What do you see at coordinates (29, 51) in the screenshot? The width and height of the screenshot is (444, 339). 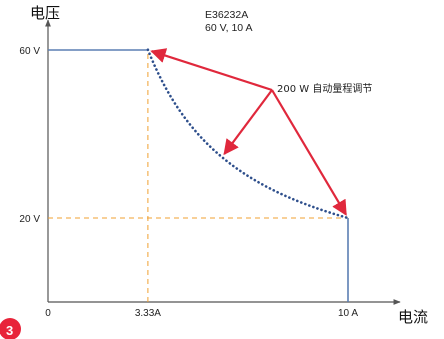 I see `y-tick-label-0: 60 V` at bounding box center [29, 51].